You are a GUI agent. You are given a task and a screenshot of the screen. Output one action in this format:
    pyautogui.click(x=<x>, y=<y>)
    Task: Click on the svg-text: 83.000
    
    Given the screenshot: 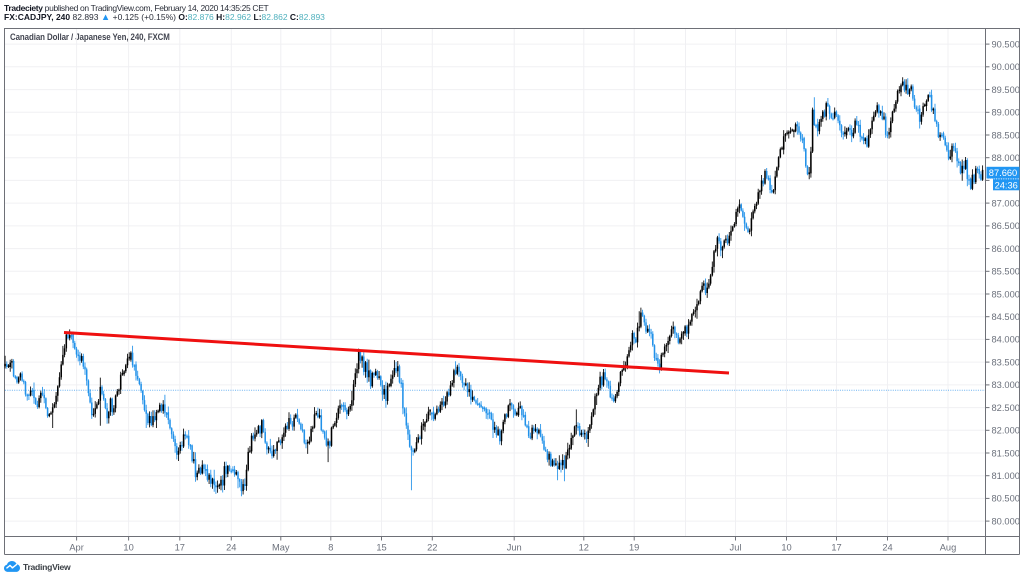 What is the action you would take?
    pyautogui.click(x=1006, y=385)
    